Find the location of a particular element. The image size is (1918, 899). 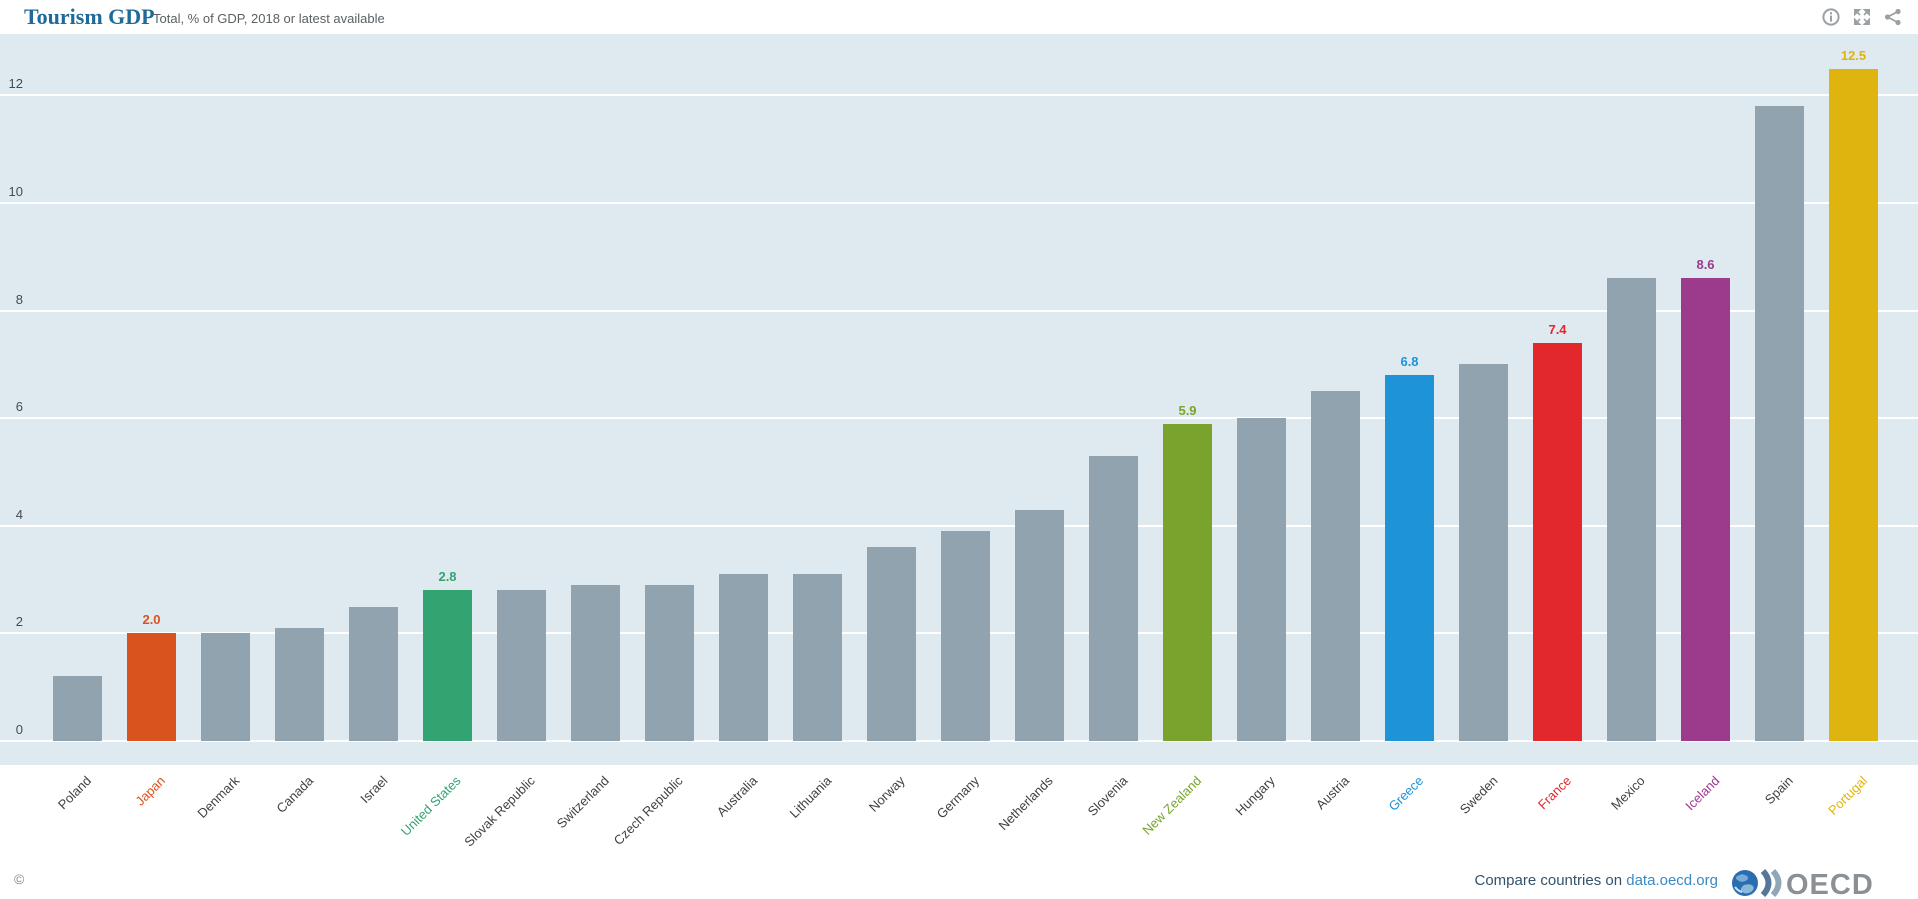

x-label-iceland: Iceland is located at coordinates (1702, 793).